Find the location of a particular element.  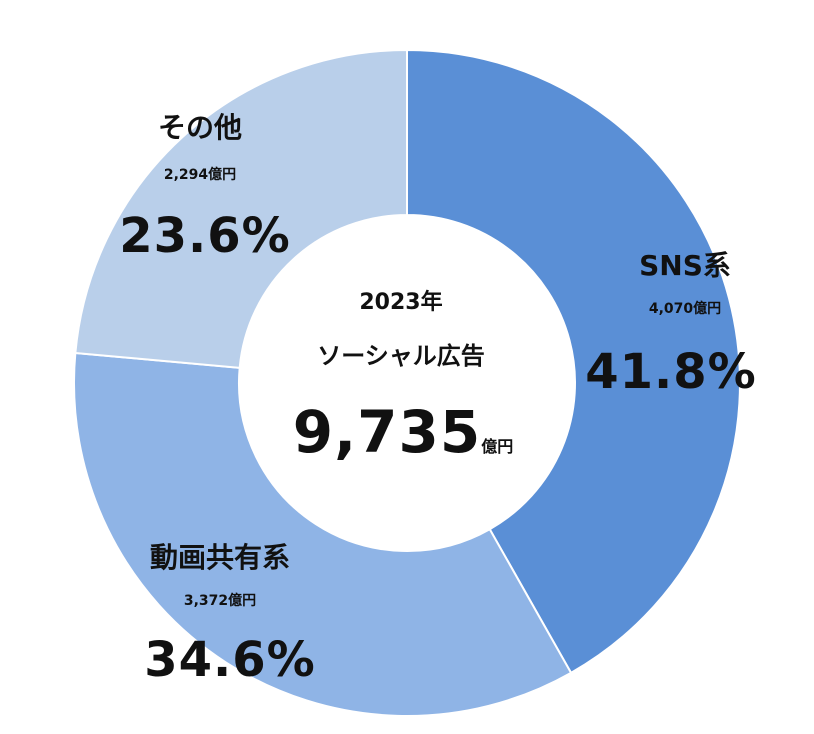

center-year: 2023年 is located at coordinates (401, 302).